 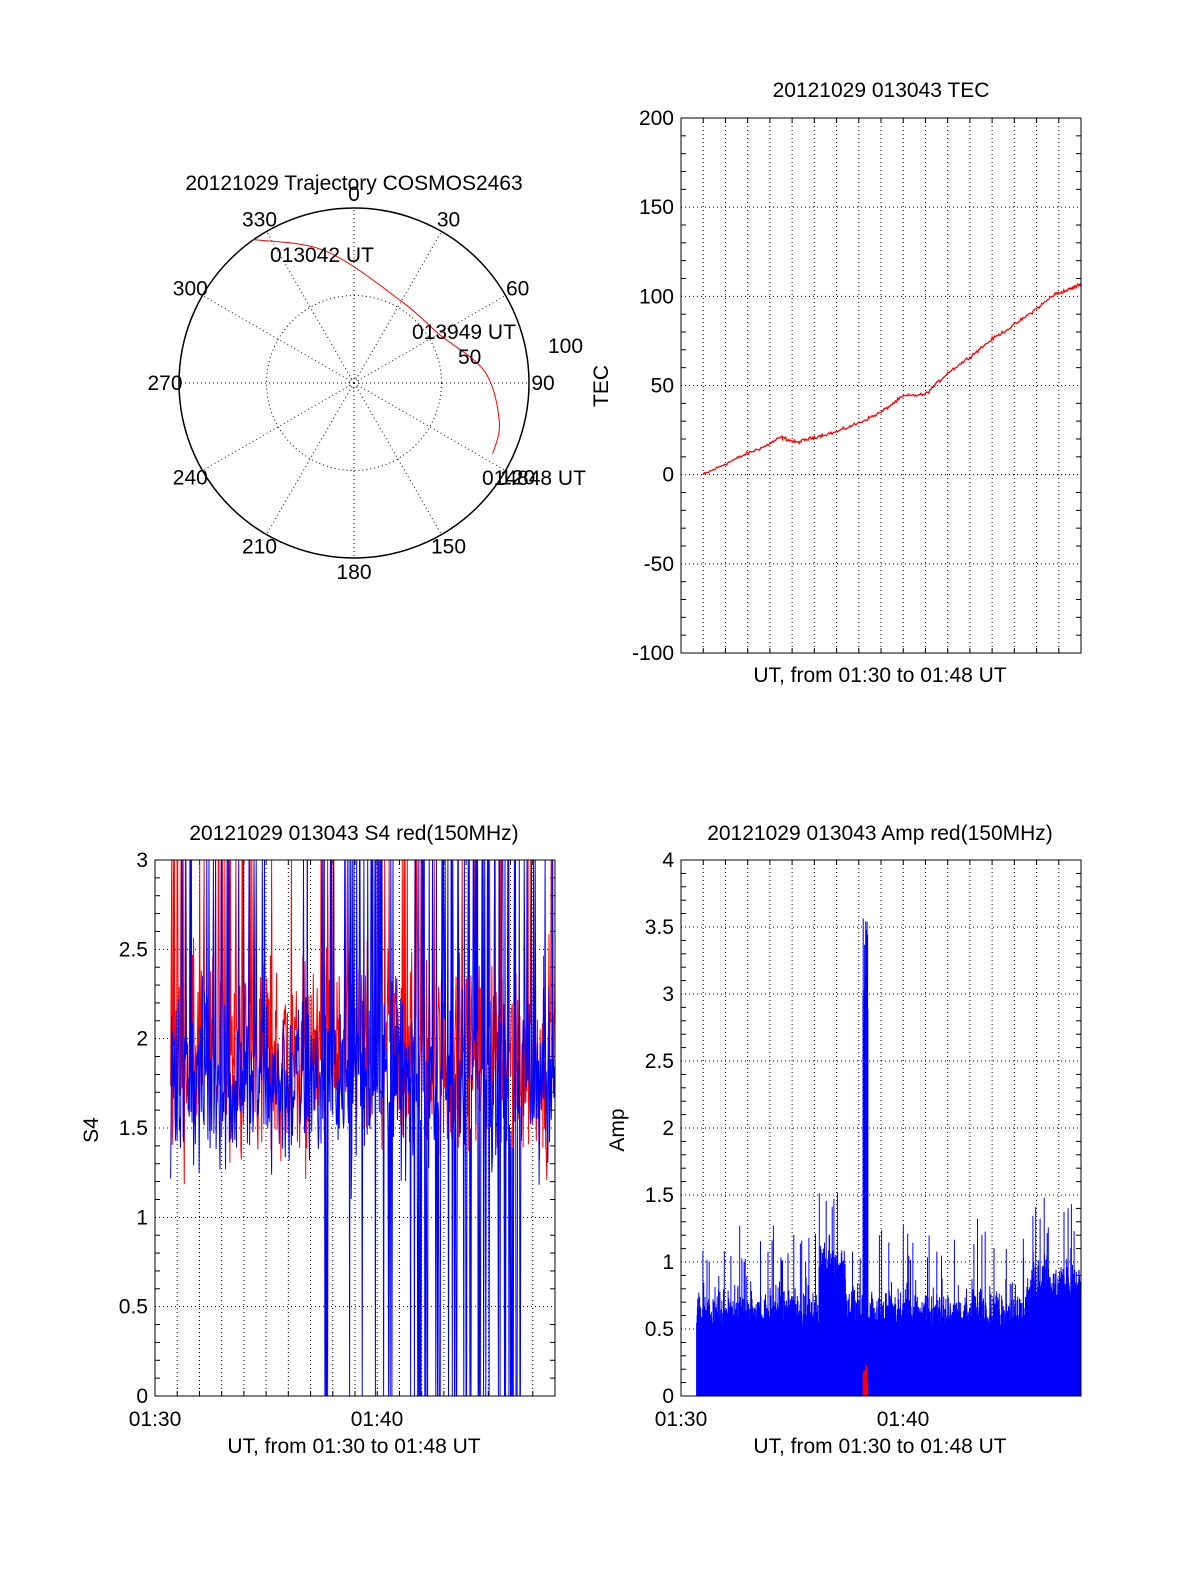 What do you see at coordinates (190, 289) in the screenshot?
I see `polar-azimuth-label-300: 300` at bounding box center [190, 289].